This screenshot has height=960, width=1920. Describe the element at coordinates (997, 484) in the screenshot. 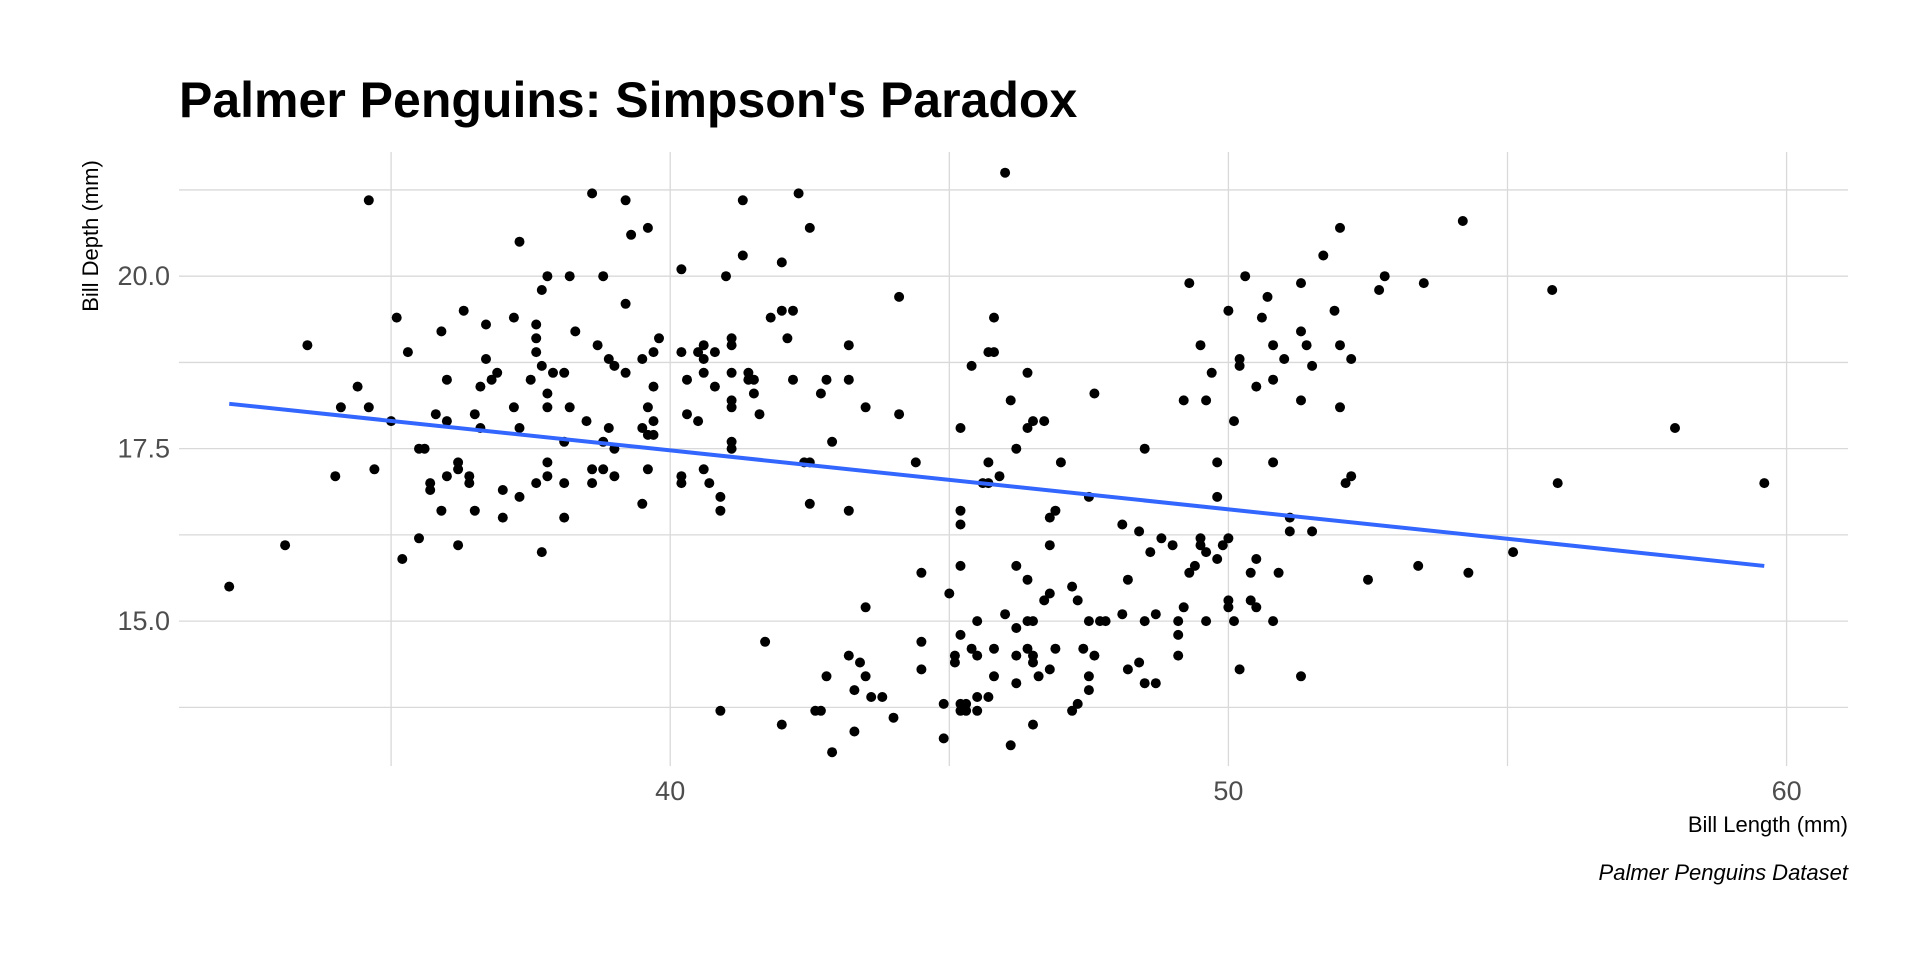

I see `trend-line` at that location.